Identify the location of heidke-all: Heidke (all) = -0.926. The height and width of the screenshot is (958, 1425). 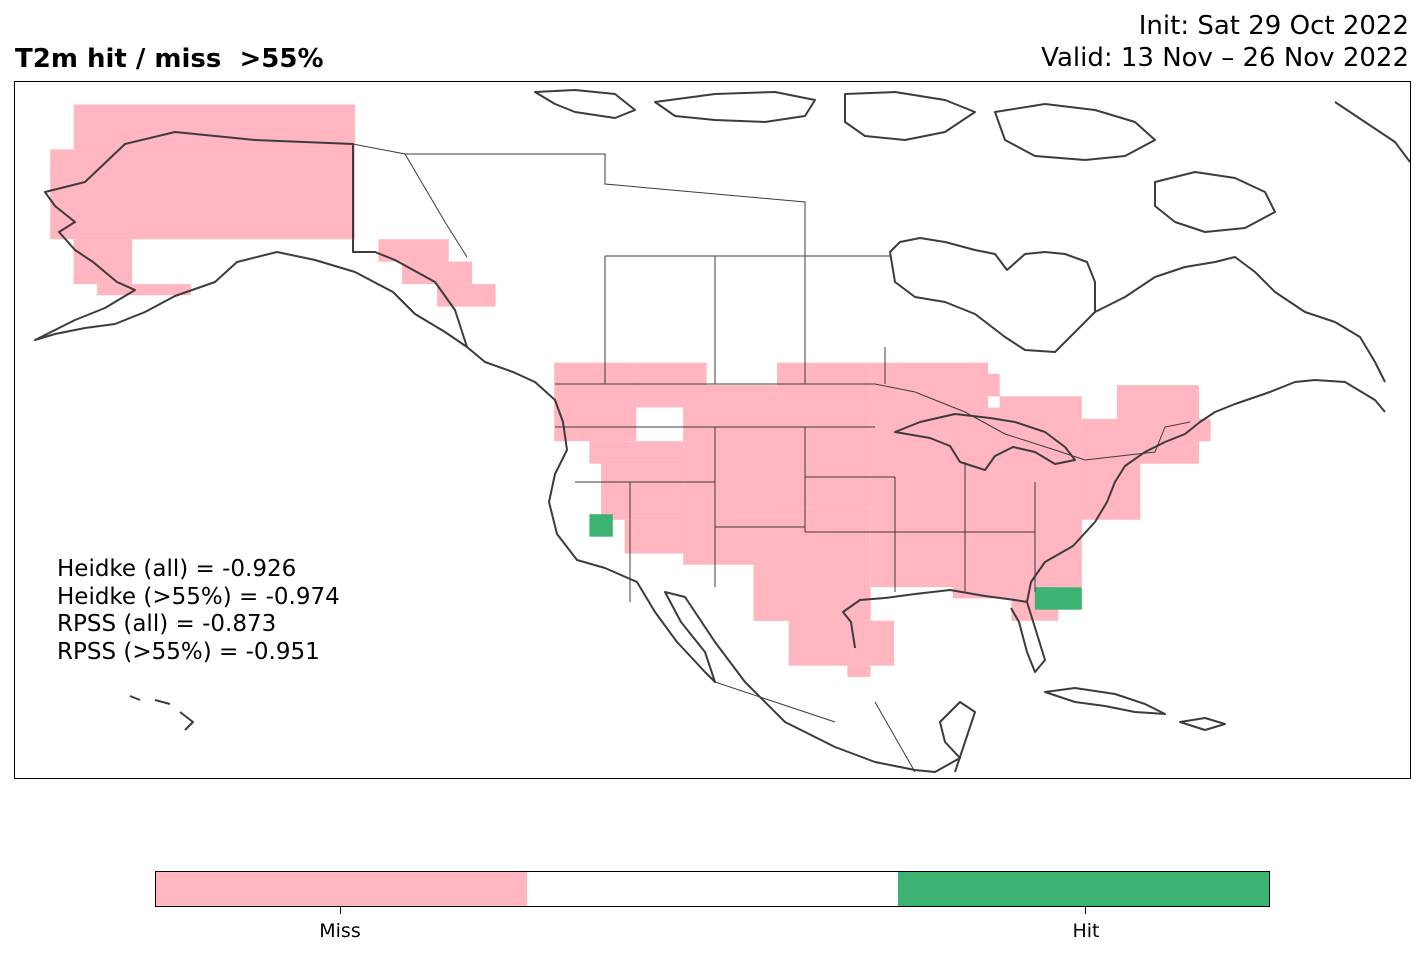
(177, 569).